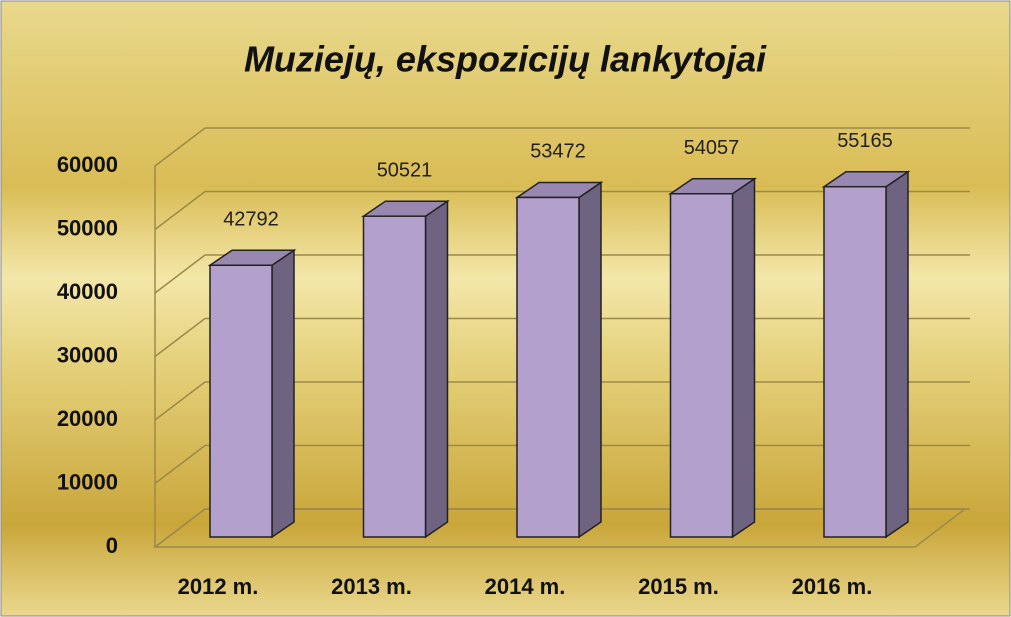 This screenshot has height=617, width=1011. I want to click on y-tick-label: 40000, so click(87, 291).